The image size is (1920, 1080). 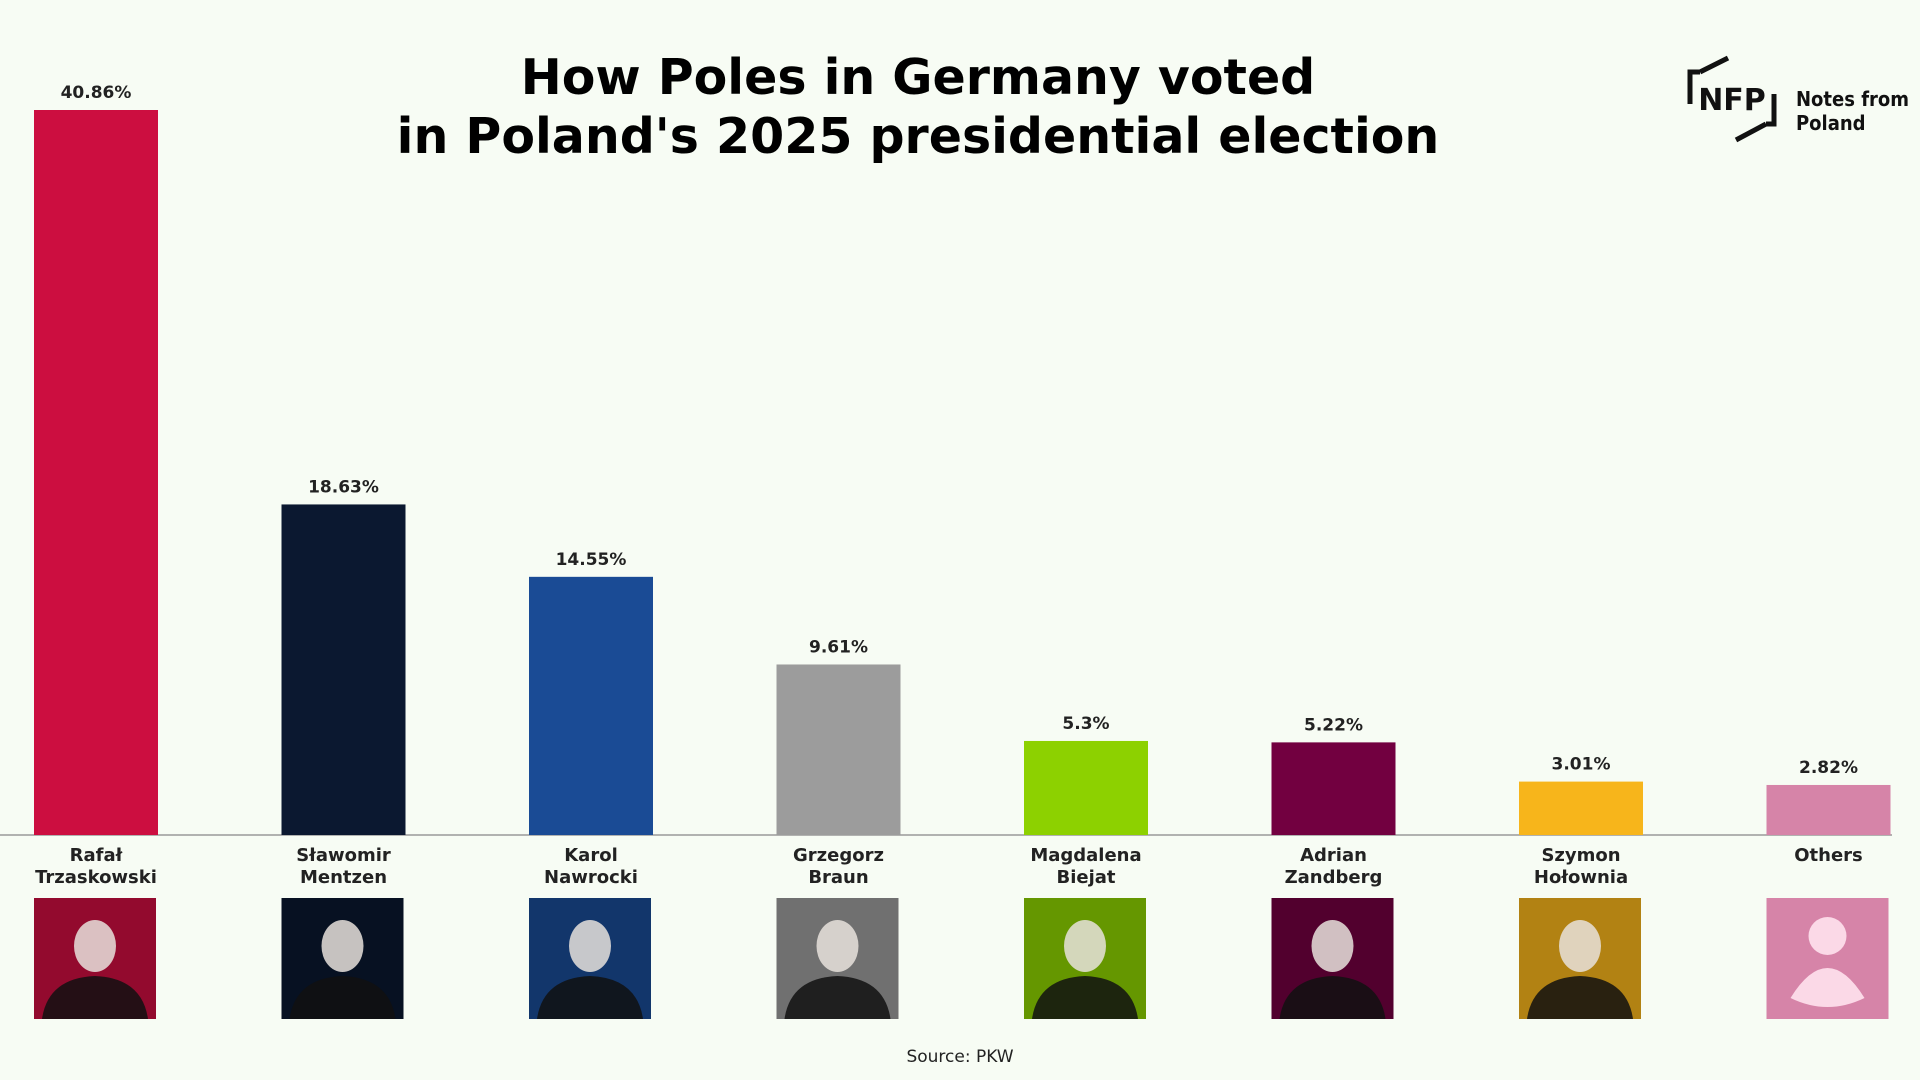 I want to click on logo-mark: NFP, so click(x=1732, y=100).